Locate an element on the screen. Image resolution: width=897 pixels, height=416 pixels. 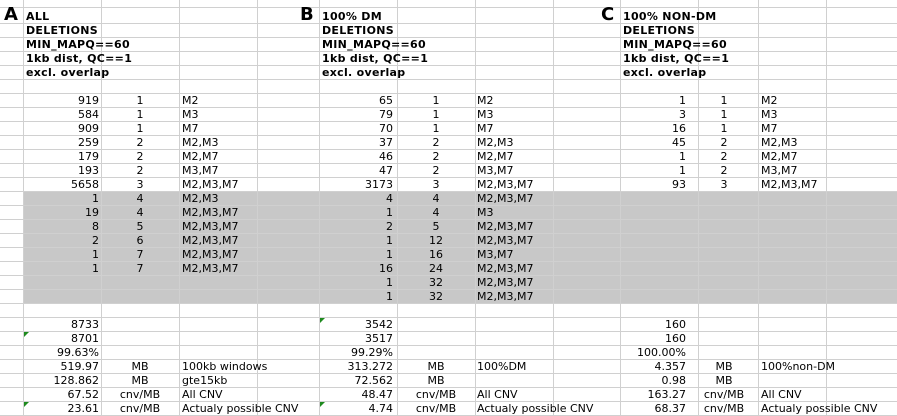
cell-count: 32 is located at coordinates (436, 282).